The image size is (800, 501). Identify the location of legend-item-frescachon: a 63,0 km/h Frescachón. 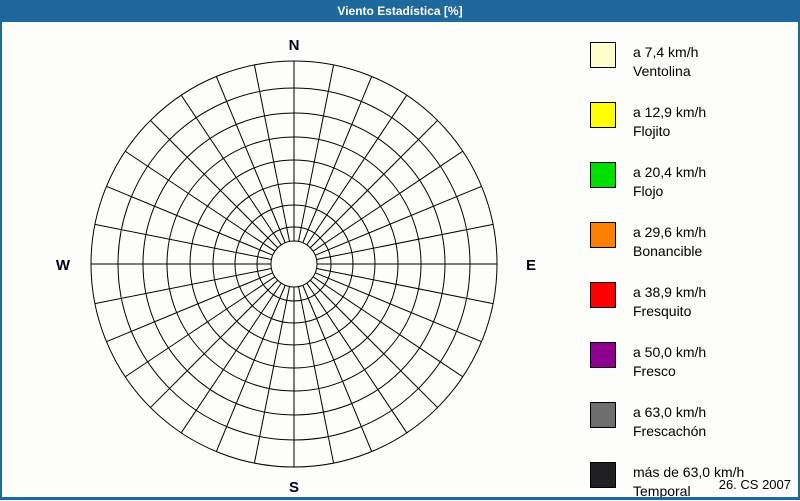
(667, 421).